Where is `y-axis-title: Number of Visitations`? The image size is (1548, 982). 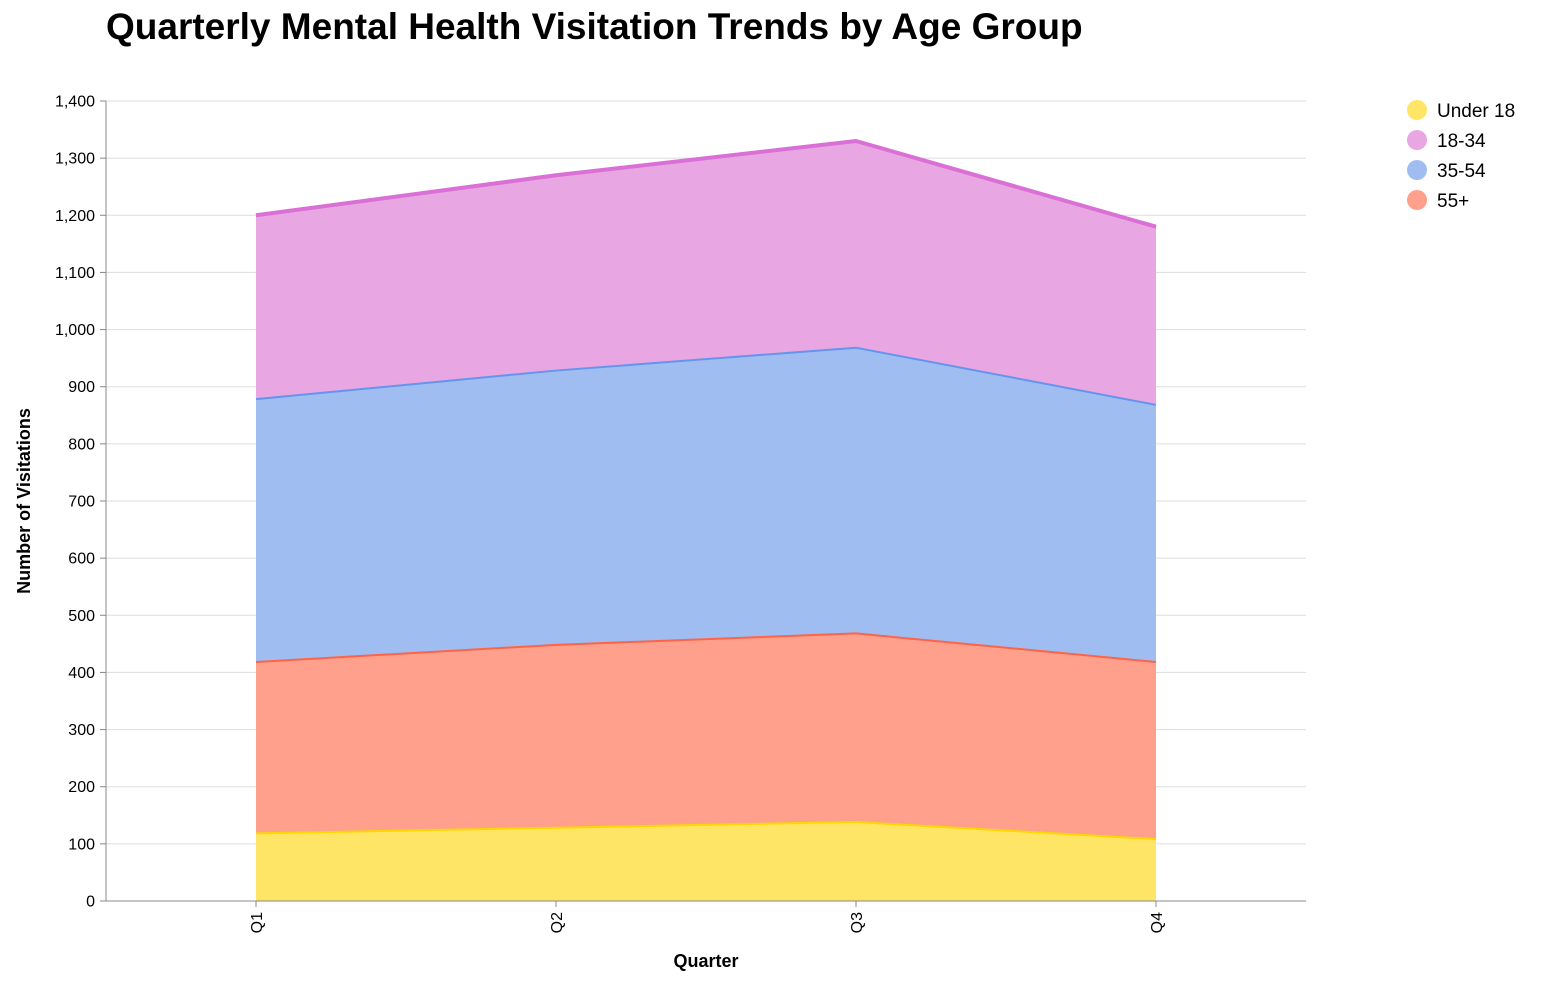
y-axis-title: Number of Visitations is located at coordinates (24, 501).